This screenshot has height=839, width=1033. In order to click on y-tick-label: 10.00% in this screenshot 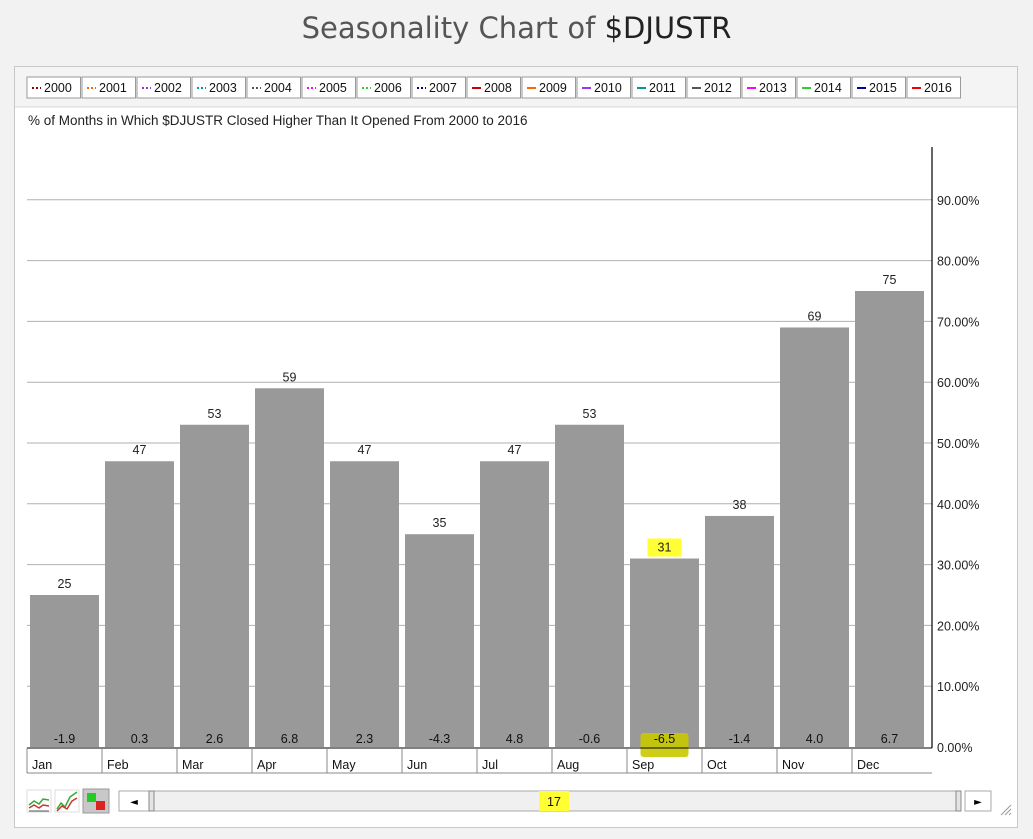, I will do `click(958, 687)`.